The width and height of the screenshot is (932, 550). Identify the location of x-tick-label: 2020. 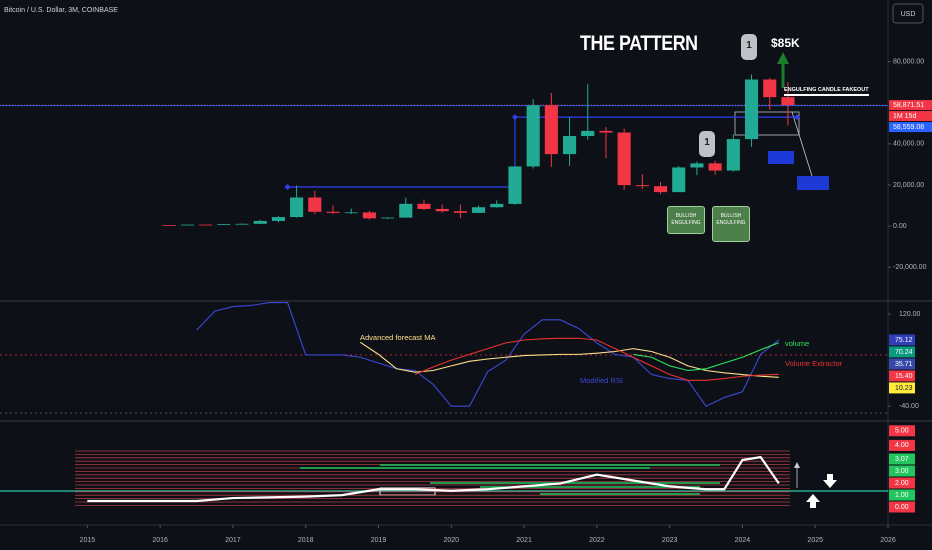
(451, 540).